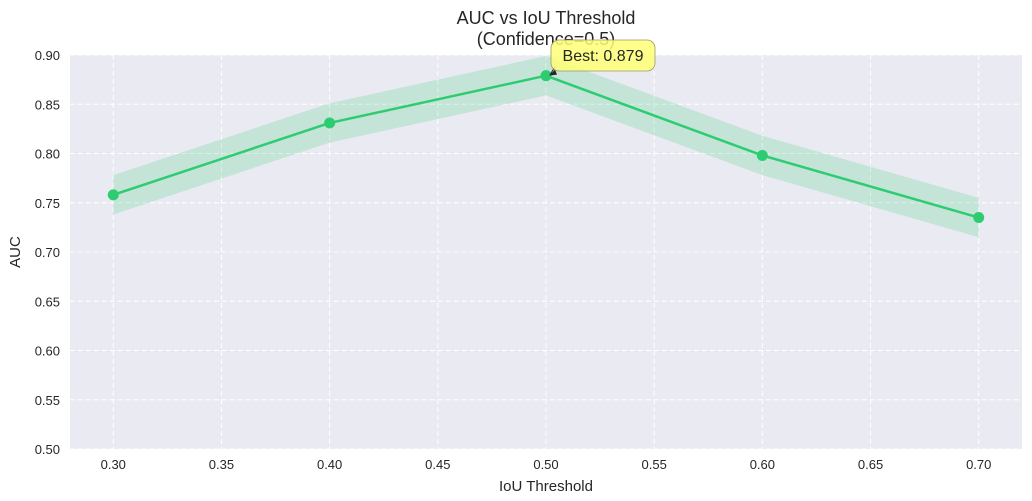 This screenshot has height=501, width=1032. What do you see at coordinates (870, 464) in the screenshot?
I see `x-tick-label: 0.65` at bounding box center [870, 464].